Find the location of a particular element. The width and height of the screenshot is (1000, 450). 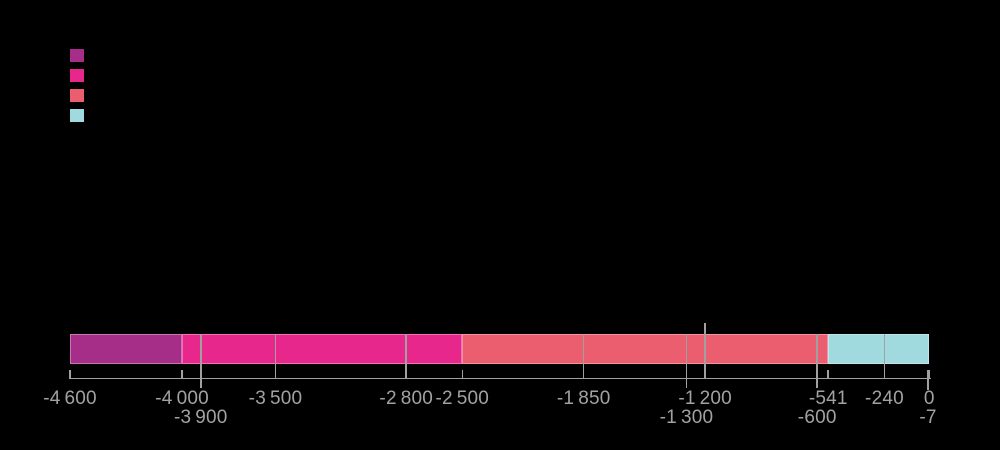

axis-tick-label: -4 600 is located at coordinates (70, 398).